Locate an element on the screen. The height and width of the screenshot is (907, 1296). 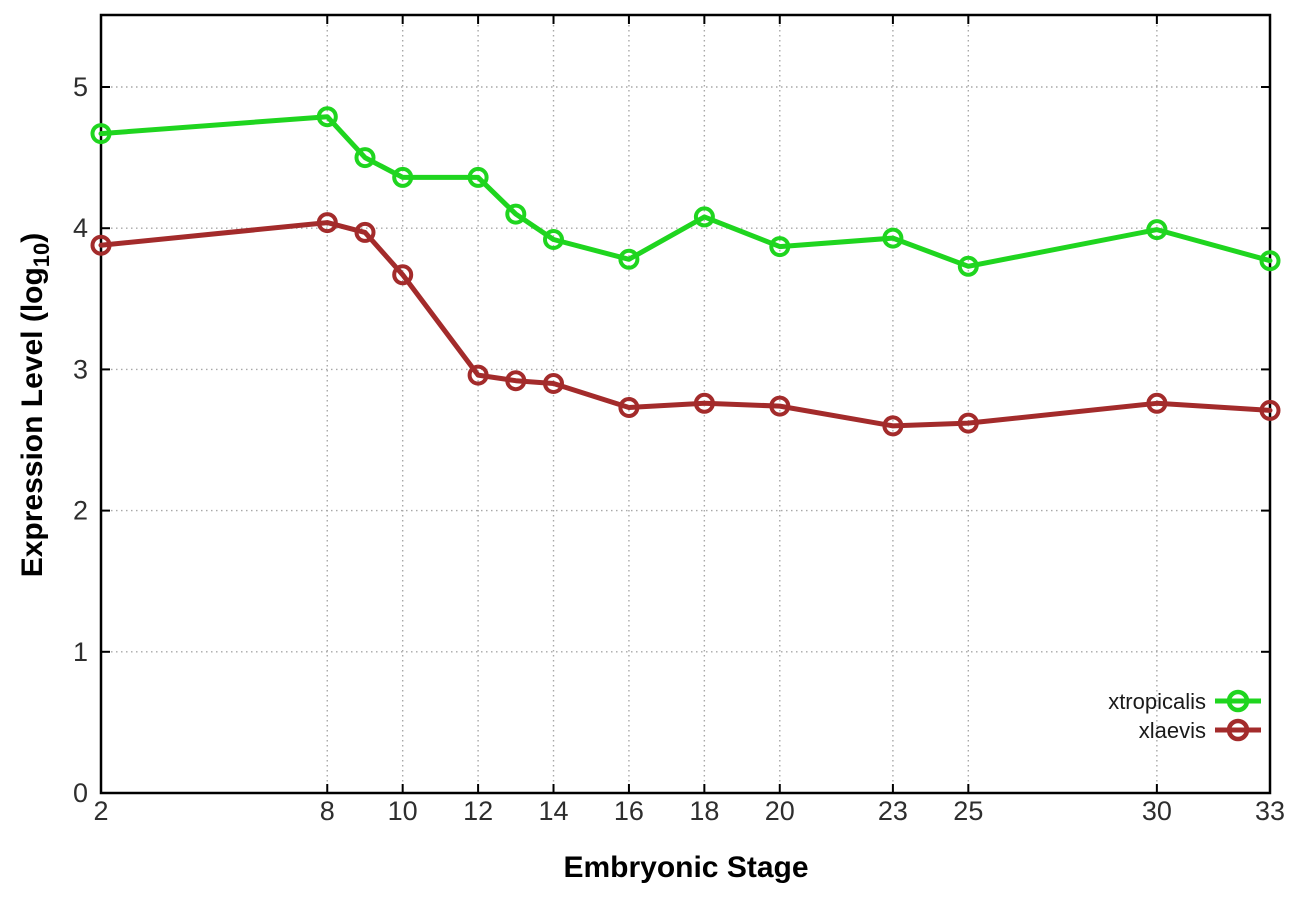
x-axis-title: Embryonic Stage is located at coordinates (685, 867).